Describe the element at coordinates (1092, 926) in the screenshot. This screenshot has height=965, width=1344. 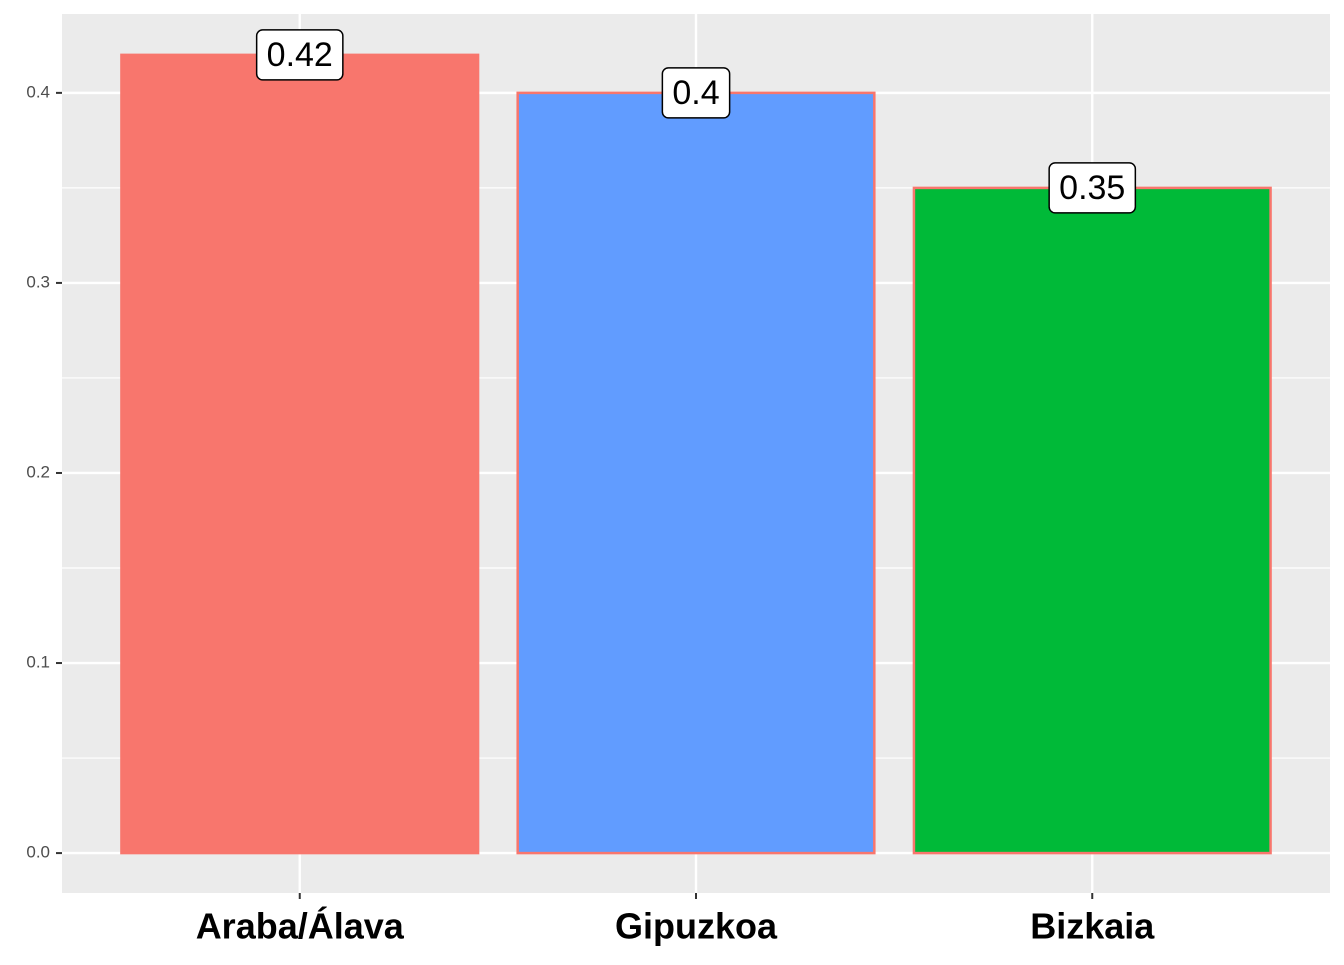
I see `x-tick-label: Bizkaia` at that location.